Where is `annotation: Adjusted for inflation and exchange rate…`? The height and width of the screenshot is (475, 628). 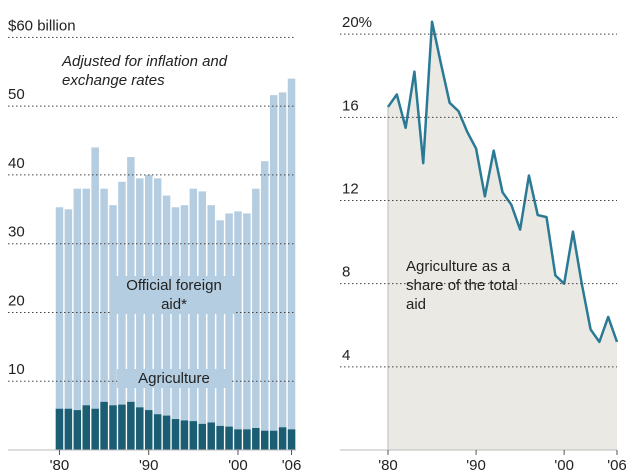
annotation: Adjusted for inflation and exchange rate… is located at coordinates (145, 71).